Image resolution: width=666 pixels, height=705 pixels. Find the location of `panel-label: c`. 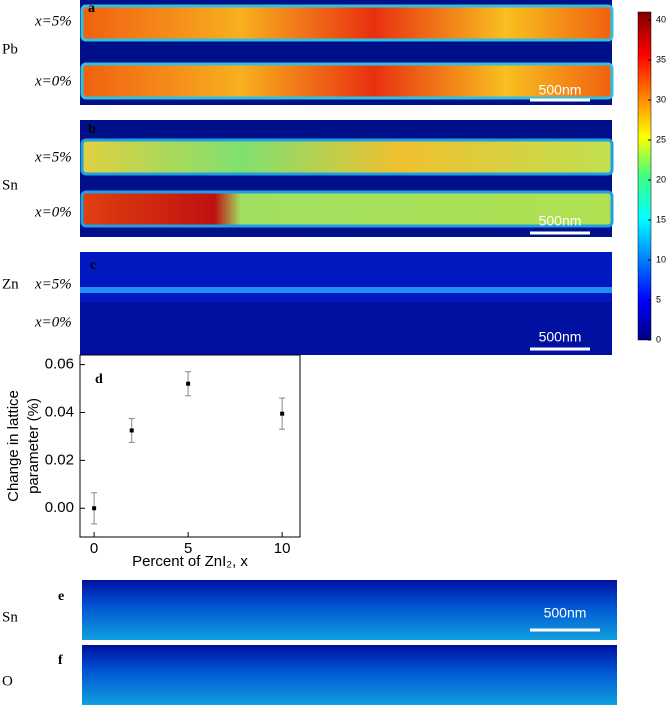

panel-label: c is located at coordinates (93, 265).